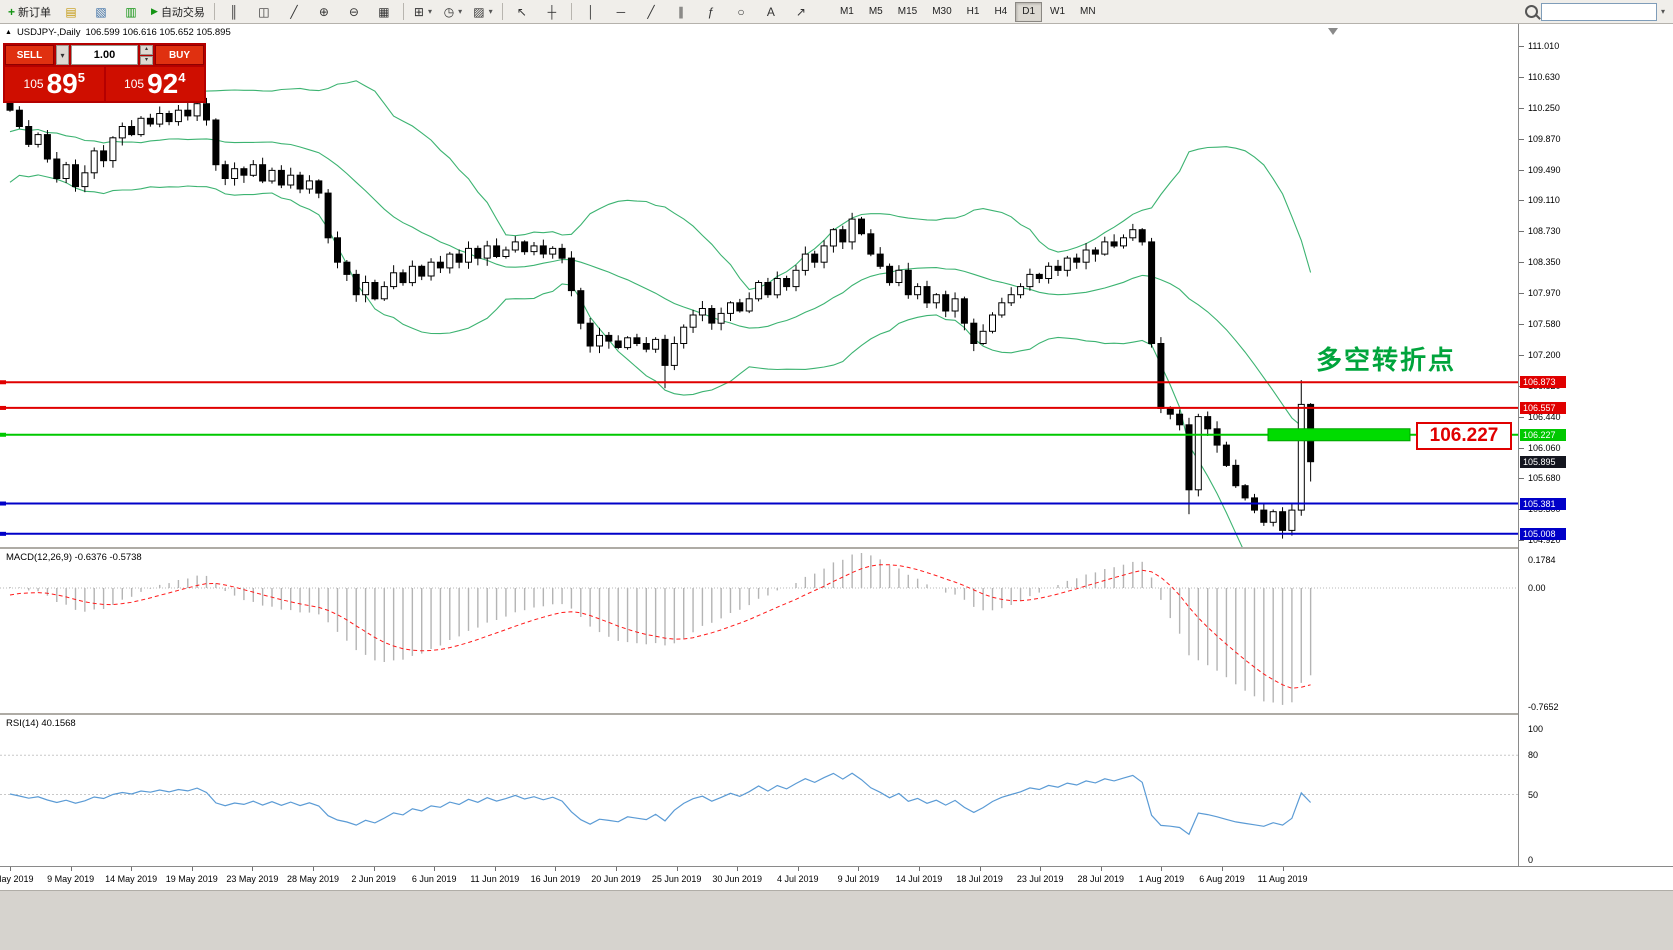 This screenshot has height=950, width=1673. What do you see at coordinates (1533, 794) in the screenshot?
I see `rsi-axis-label: 50` at bounding box center [1533, 794].